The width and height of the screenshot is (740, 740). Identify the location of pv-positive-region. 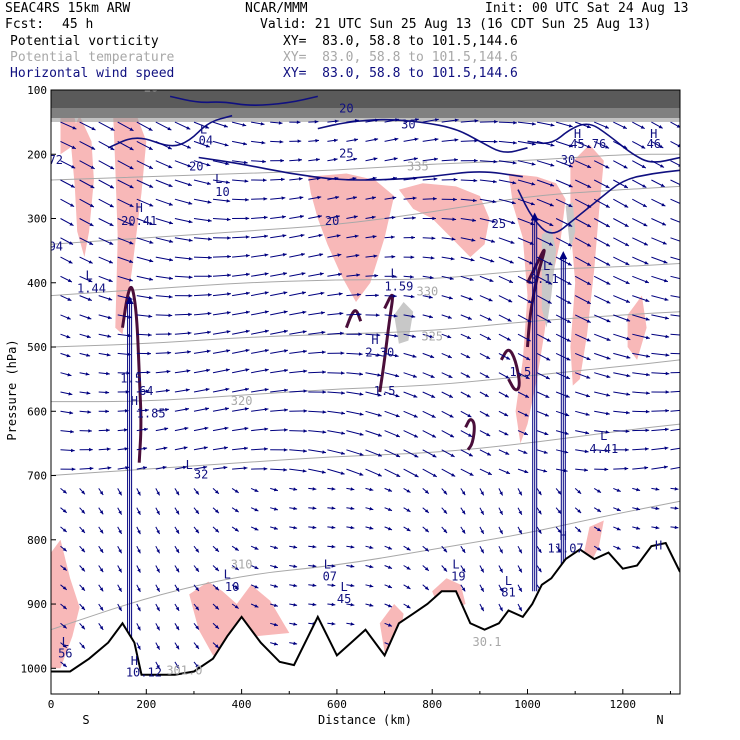
(444, 220).